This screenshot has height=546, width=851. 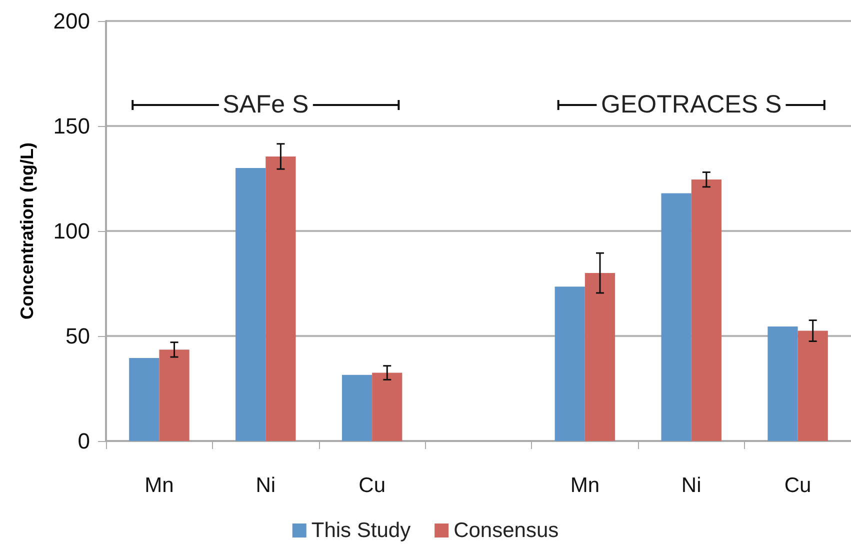 I want to click on legend-label: Consensus, so click(x=506, y=530).